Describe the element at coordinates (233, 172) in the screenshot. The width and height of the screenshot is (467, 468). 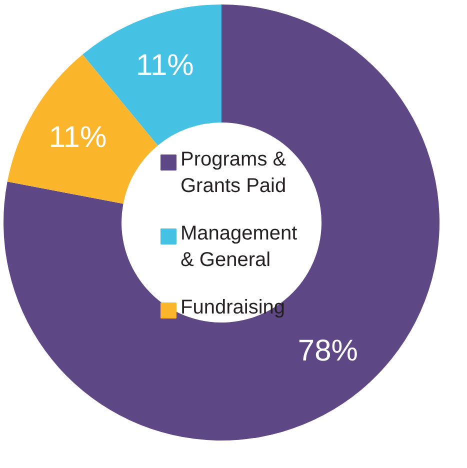
I see `legend-label: Programs & Grants Paid` at that location.